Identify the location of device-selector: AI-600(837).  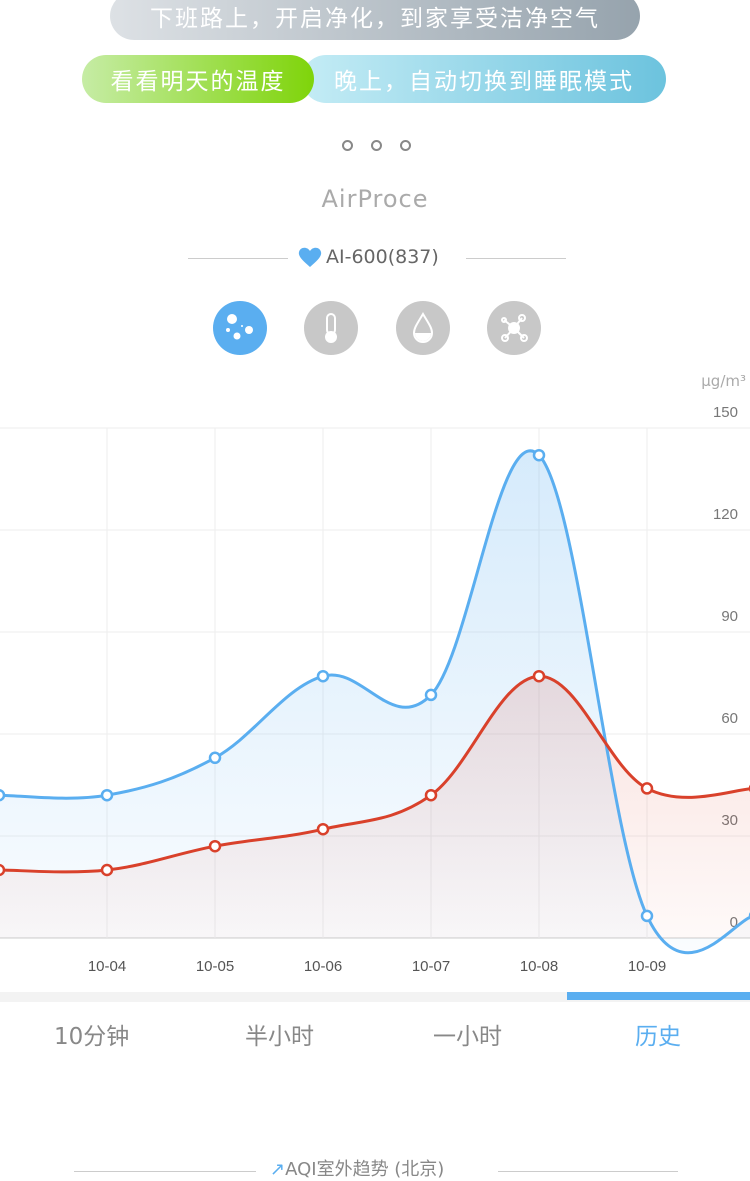
(368, 257).